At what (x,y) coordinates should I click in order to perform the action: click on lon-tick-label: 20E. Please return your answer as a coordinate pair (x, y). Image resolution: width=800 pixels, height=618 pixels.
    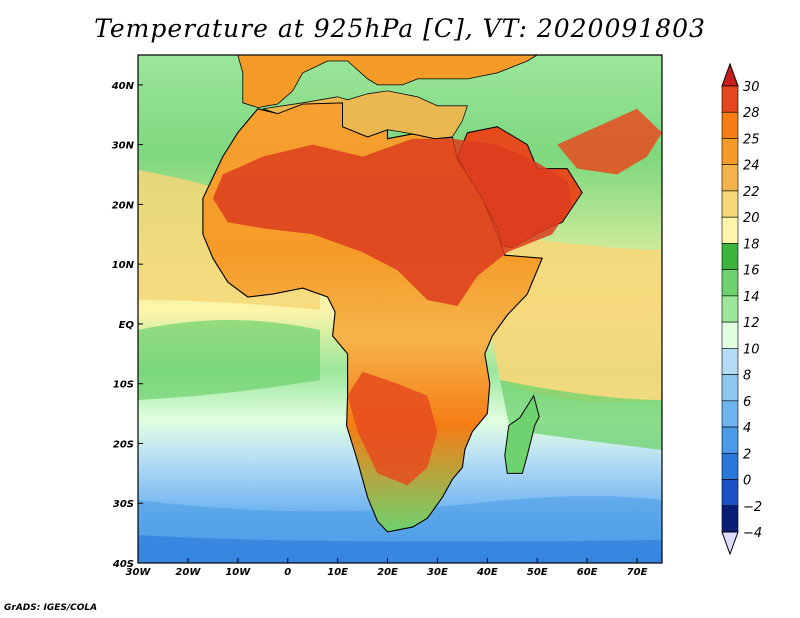
    Looking at the image, I should click on (387, 572).